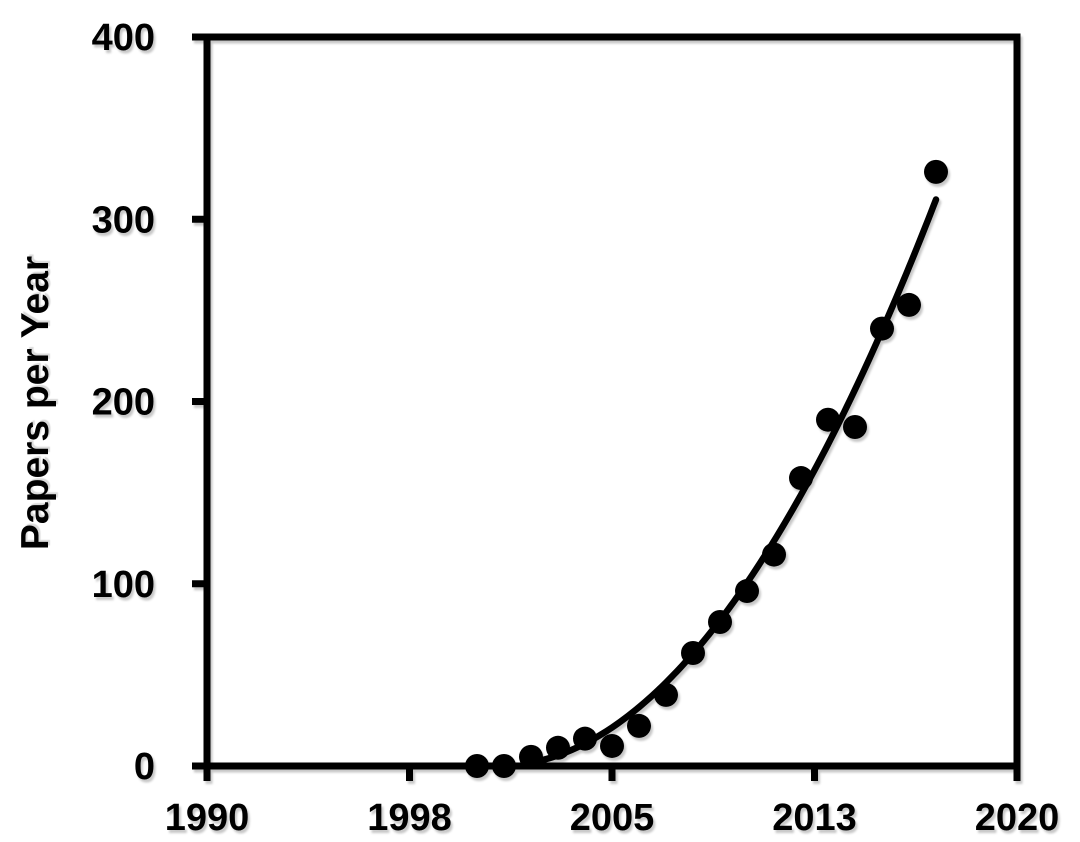 The height and width of the screenshot is (842, 1080). What do you see at coordinates (123, 585) in the screenshot?
I see `y-tick-label: 100` at bounding box center [123, 585].